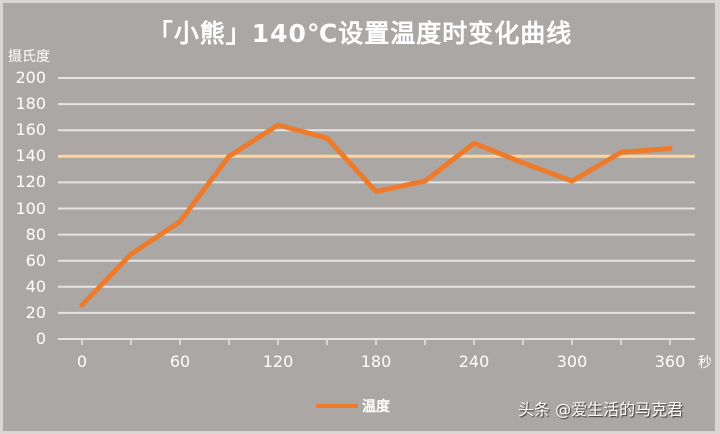 This screenshot has height=434, width=720. What do you see at coordinates (29, 57) in the screenshot?
I see `y-axis-label: 摄氏度` at bounding box center [29, 57].